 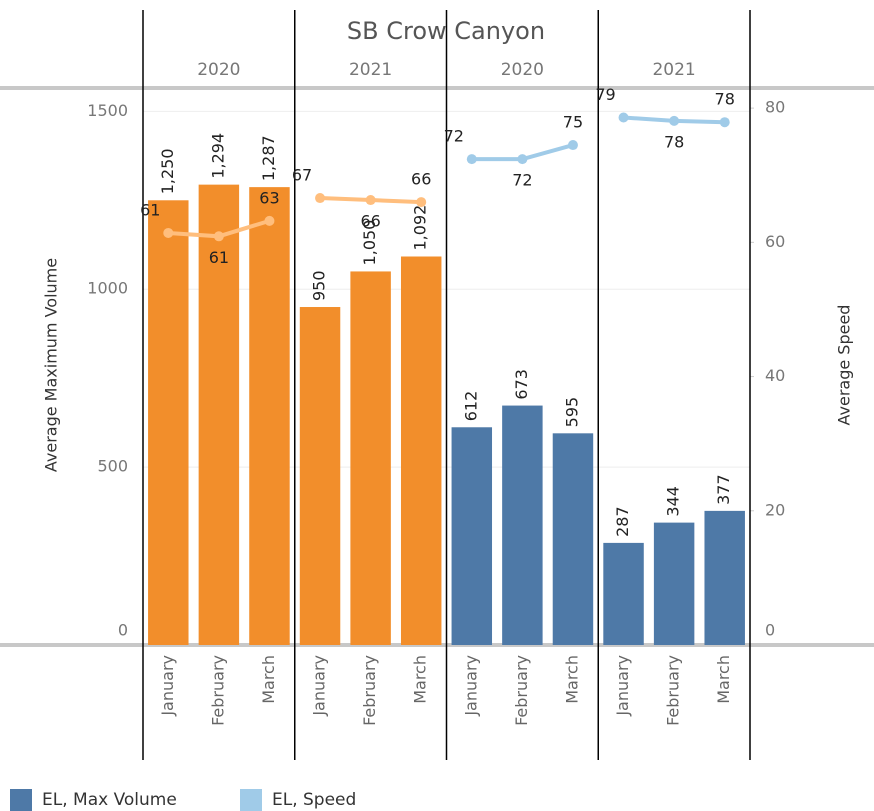 I want to click on legend-label: EL, Max Volume, so click(x=109, y=800).